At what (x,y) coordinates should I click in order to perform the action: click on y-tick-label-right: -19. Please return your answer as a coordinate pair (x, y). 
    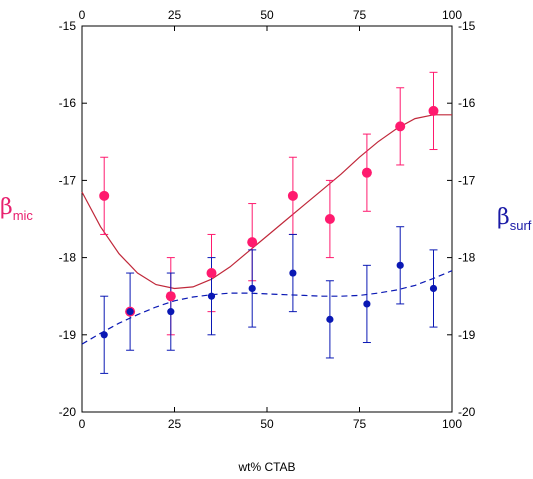
    Looking at the image, I should click on (467, 335).